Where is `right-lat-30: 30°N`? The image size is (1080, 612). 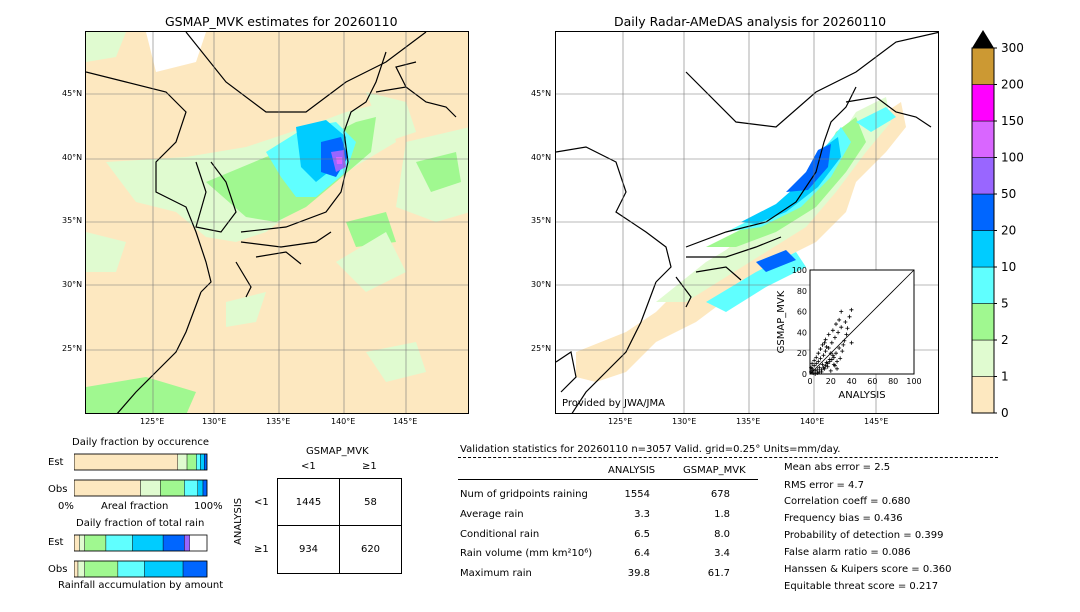 right-lat-30: 30°N is located at coordinates (541, 284).